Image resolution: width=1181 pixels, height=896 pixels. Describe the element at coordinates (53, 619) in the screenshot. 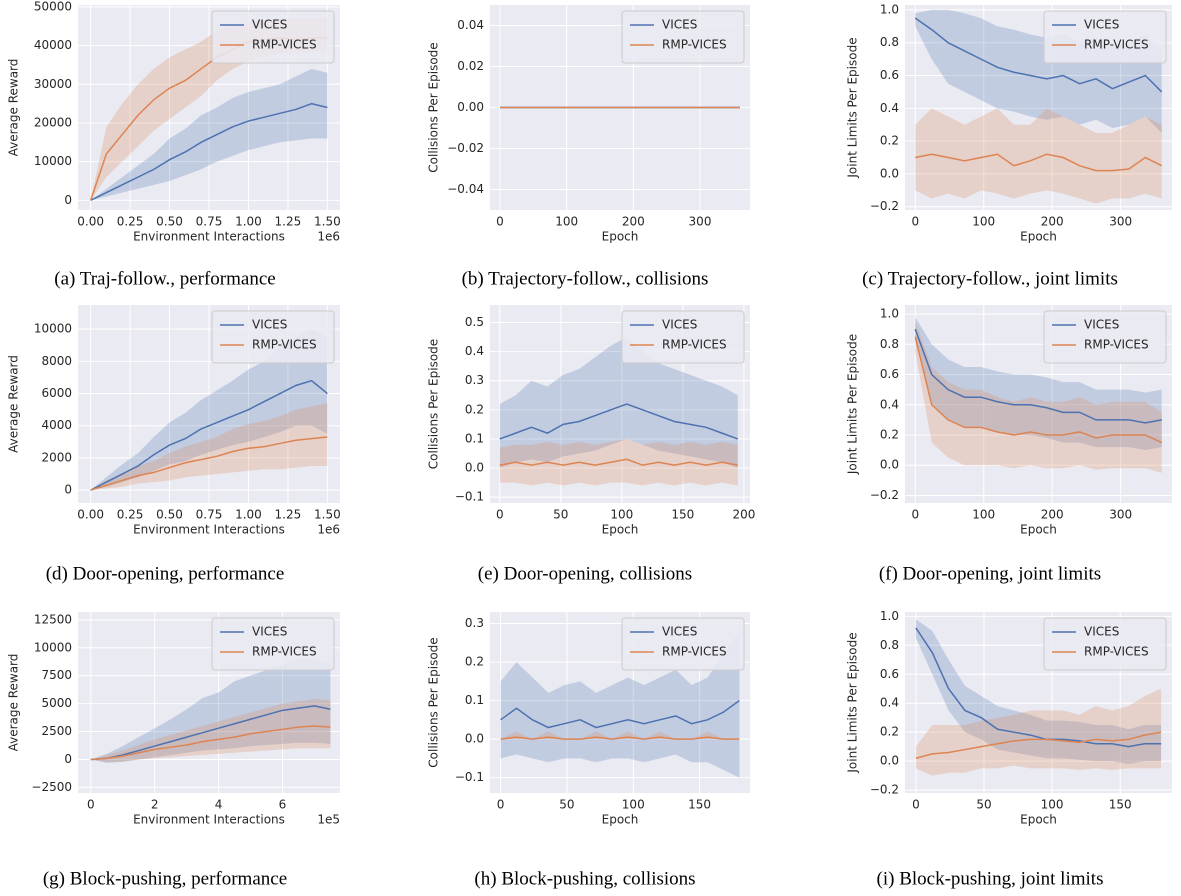

I see `y-tick-label: 12500` at that location.